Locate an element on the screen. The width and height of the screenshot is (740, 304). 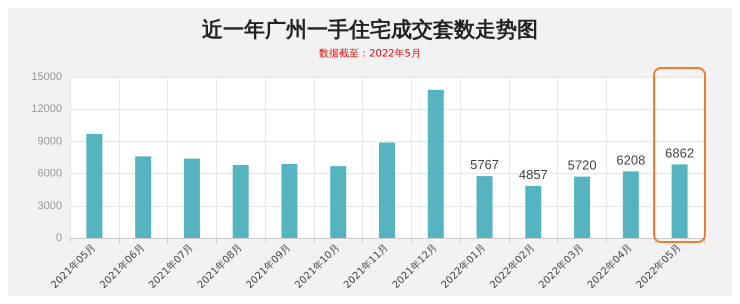
data-label: 5767 is located at coordinates (484, 164).